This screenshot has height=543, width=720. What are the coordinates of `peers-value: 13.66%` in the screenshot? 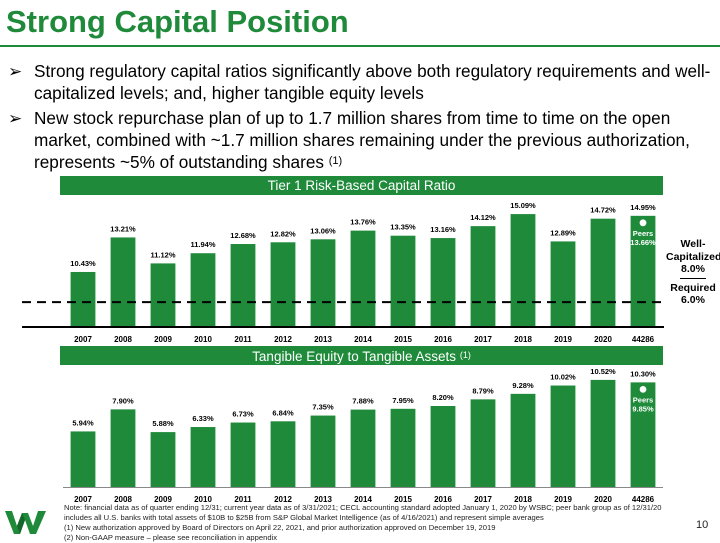 It's located at (643, 242).